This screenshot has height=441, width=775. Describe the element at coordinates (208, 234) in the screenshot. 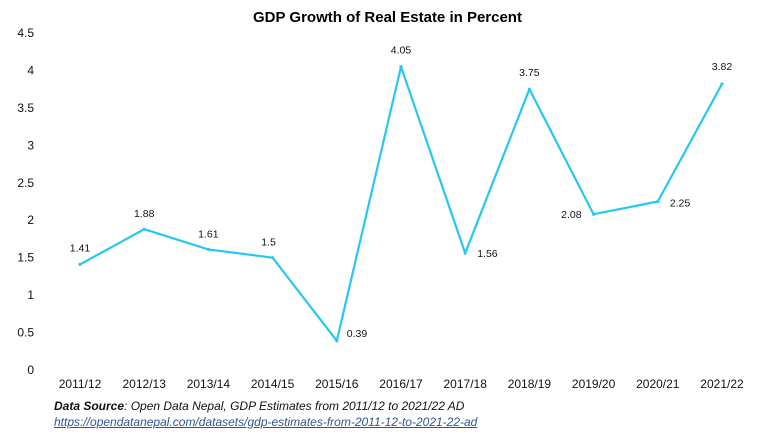

I see `data-label: 1.61` at that location.